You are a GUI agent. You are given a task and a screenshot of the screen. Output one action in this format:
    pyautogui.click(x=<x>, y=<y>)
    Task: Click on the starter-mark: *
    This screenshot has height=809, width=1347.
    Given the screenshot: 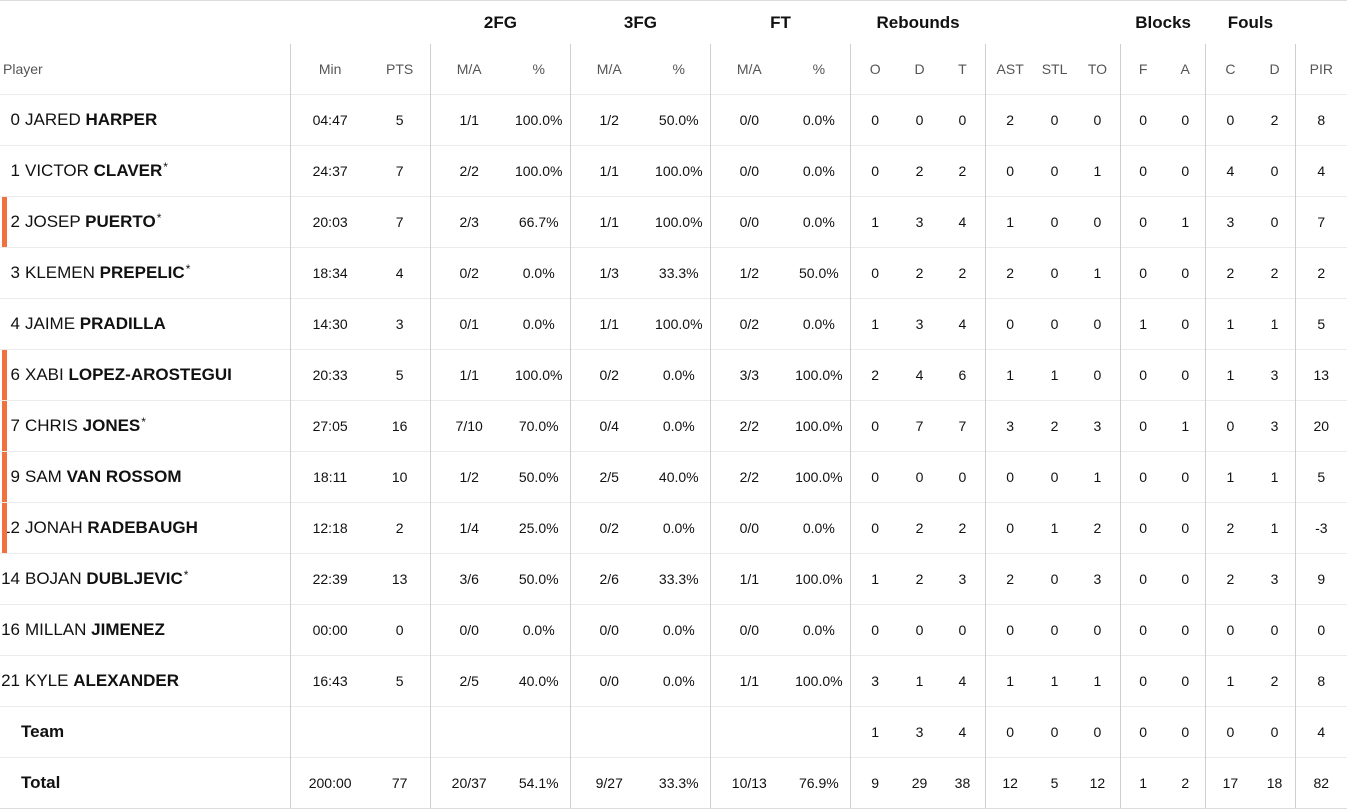 What is the action you would take?
    pyautogui.click(x=159, y=218)
    